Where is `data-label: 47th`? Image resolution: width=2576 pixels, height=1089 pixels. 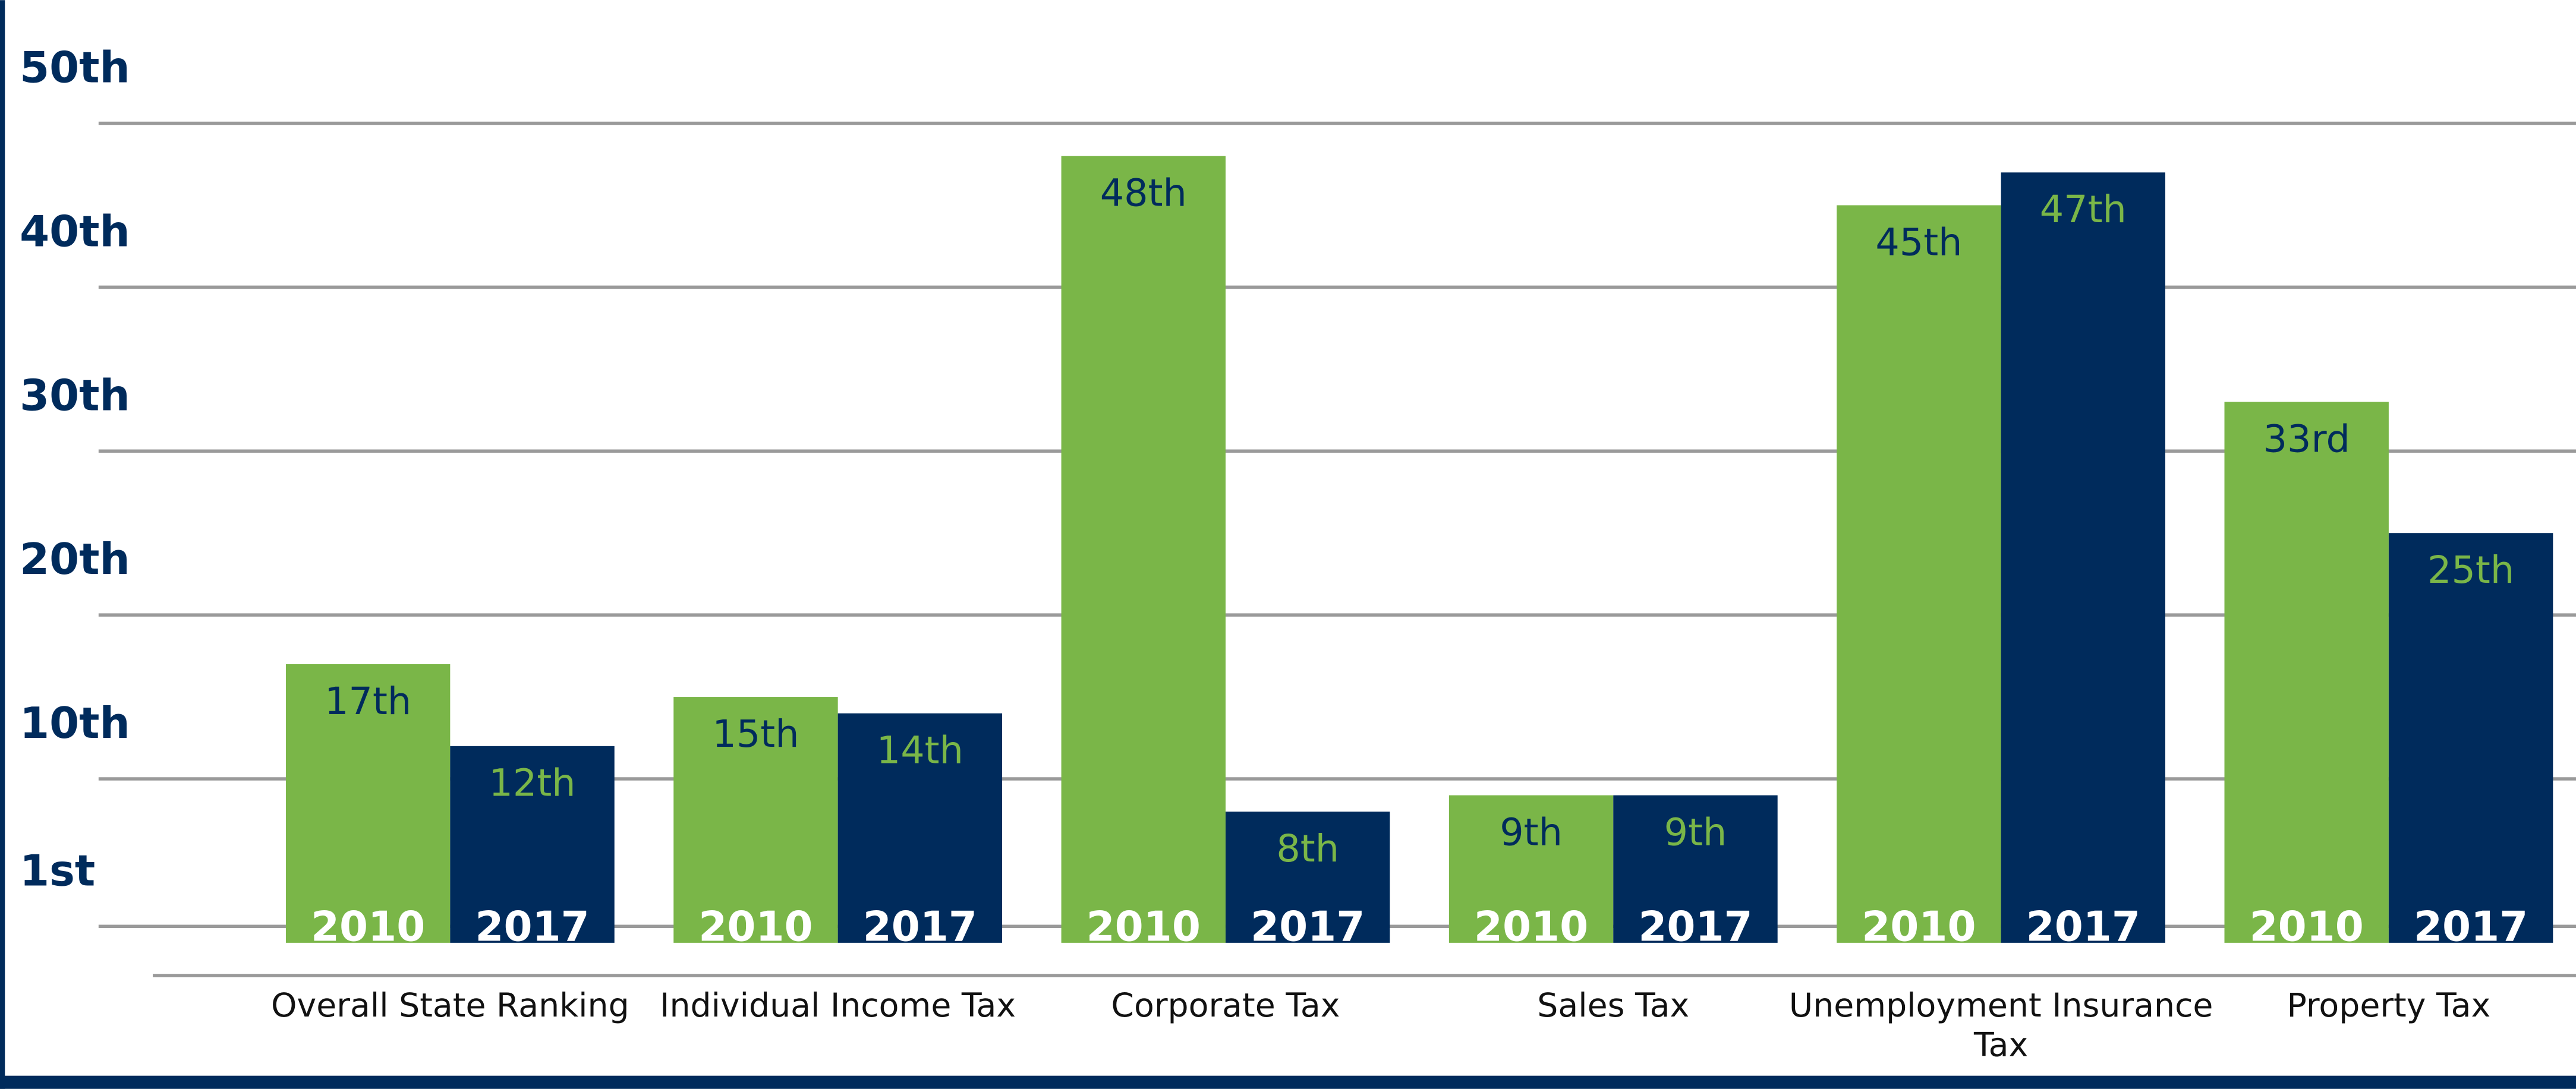
data-label: 47th is located at coordinates (2083, 209).